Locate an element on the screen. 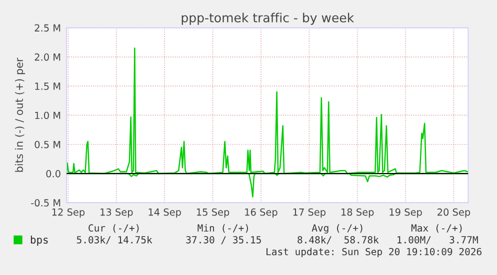 The image size is (497, 275). x-tick-label: 19 Sep is located at coordinates (406, 213).